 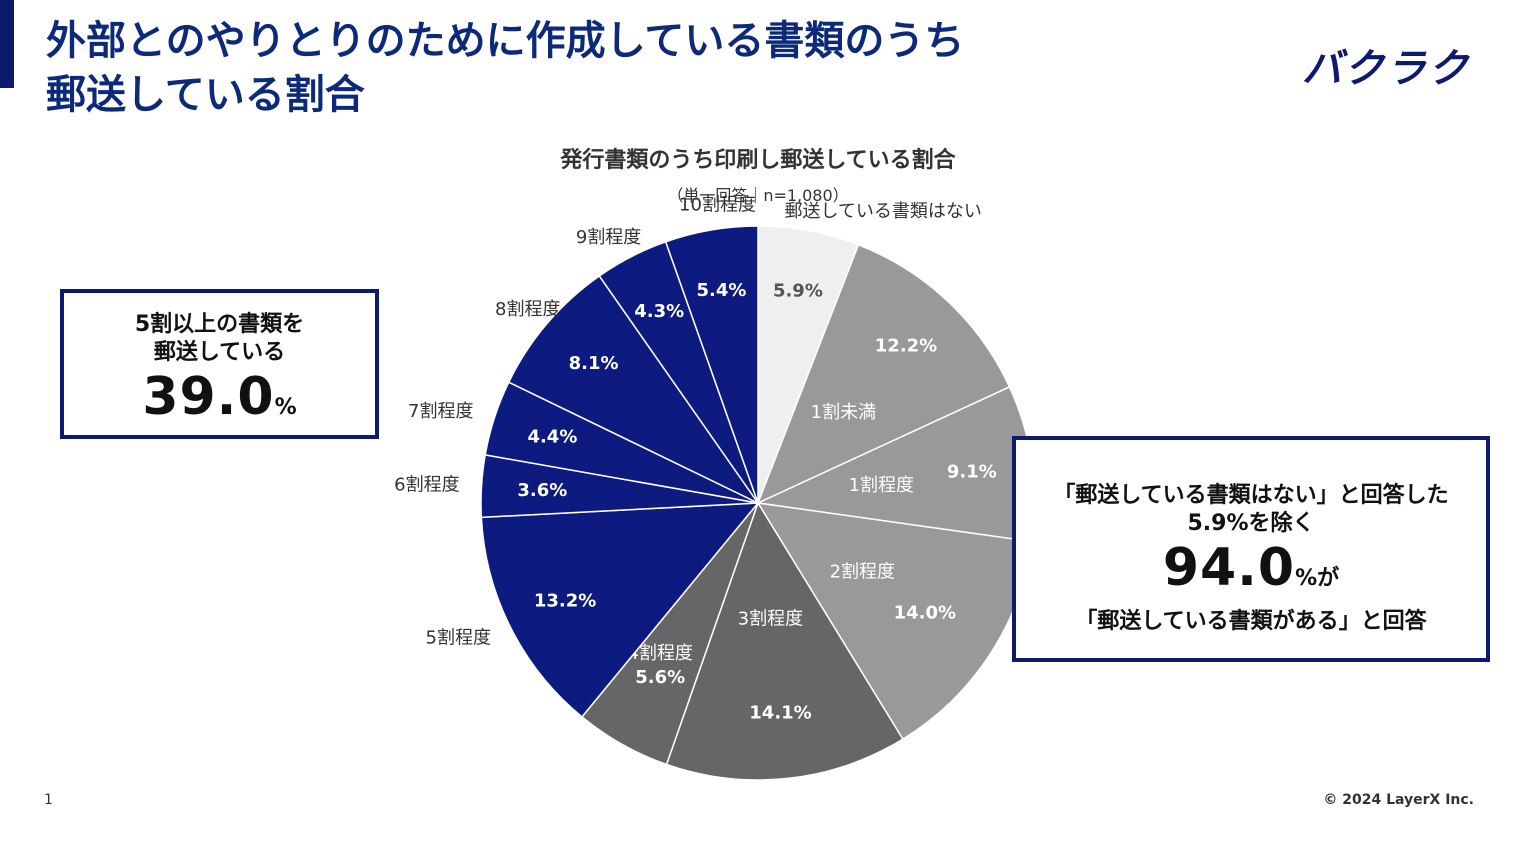 What do you see at coordinates (285, 407) in the screenshot?
I see `callout-left-unit: %` at bounding box center [285, 407].